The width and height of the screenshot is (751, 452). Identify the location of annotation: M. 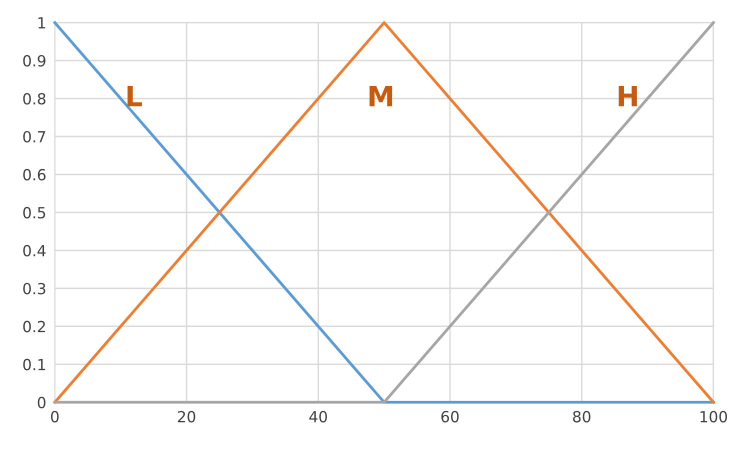
(381, 96).